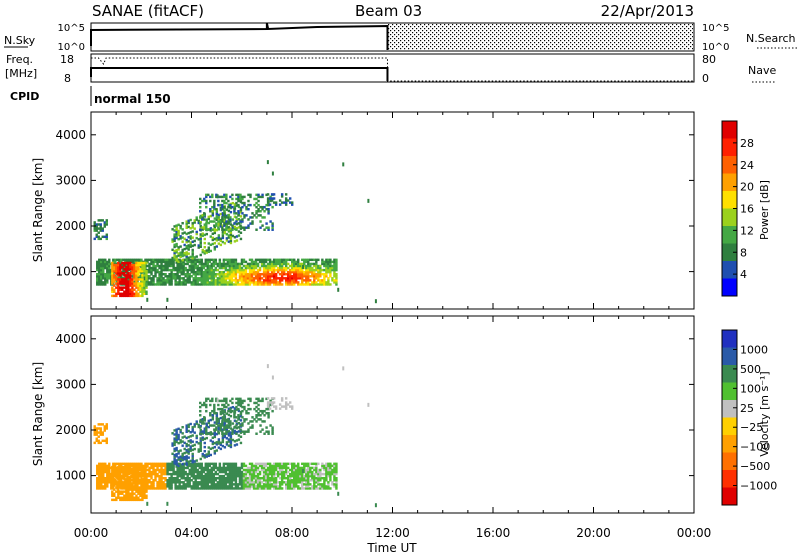 The image size is (800, 558). Describe the element at coordinates (729, 235) in the screenshot. I see `colorbar-swatch` at that location.